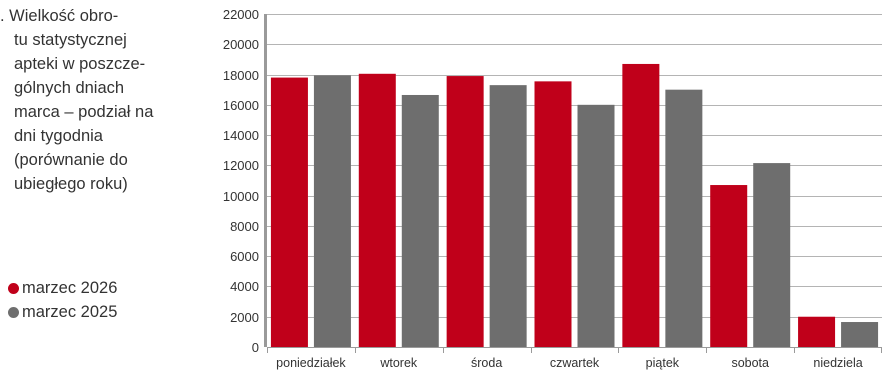 The width and height of the screenshot is (896, 372). I want to click on y-tick-label: 0, so click(255, 347).